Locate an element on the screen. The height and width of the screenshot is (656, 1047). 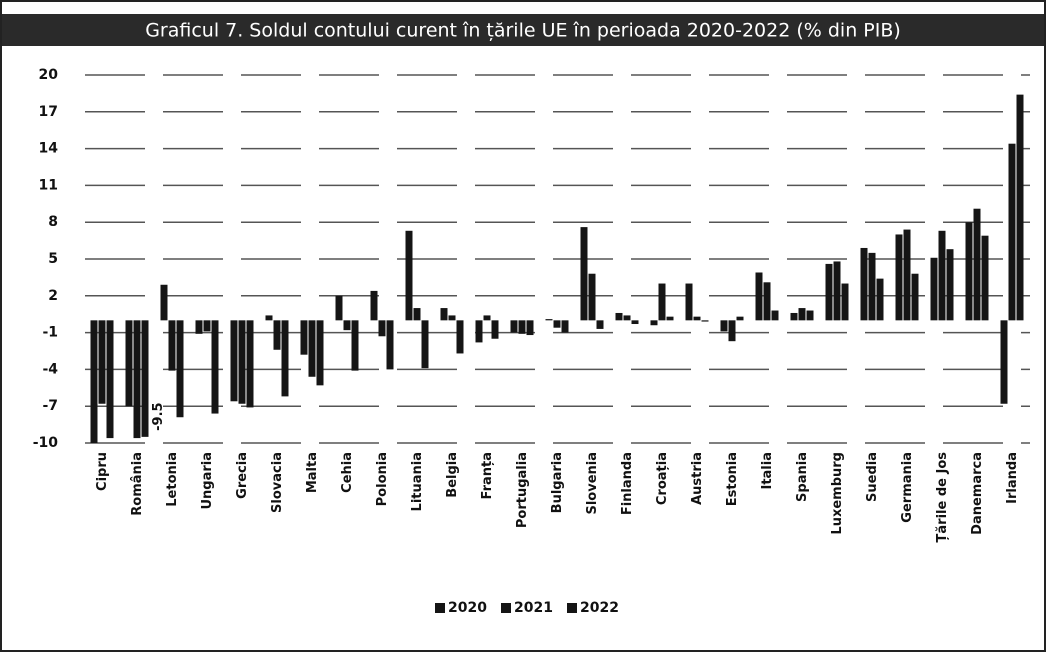
x-tick-label: Cipru is located at coordinates (102, 471).